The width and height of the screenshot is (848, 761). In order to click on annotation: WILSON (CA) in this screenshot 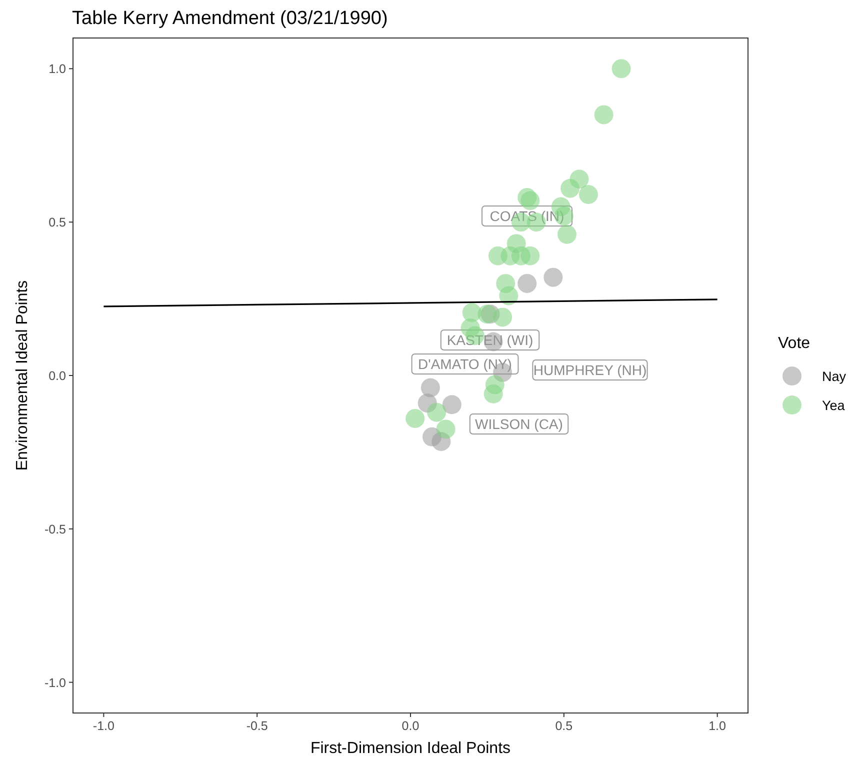, I will do `click(519, 424)`.